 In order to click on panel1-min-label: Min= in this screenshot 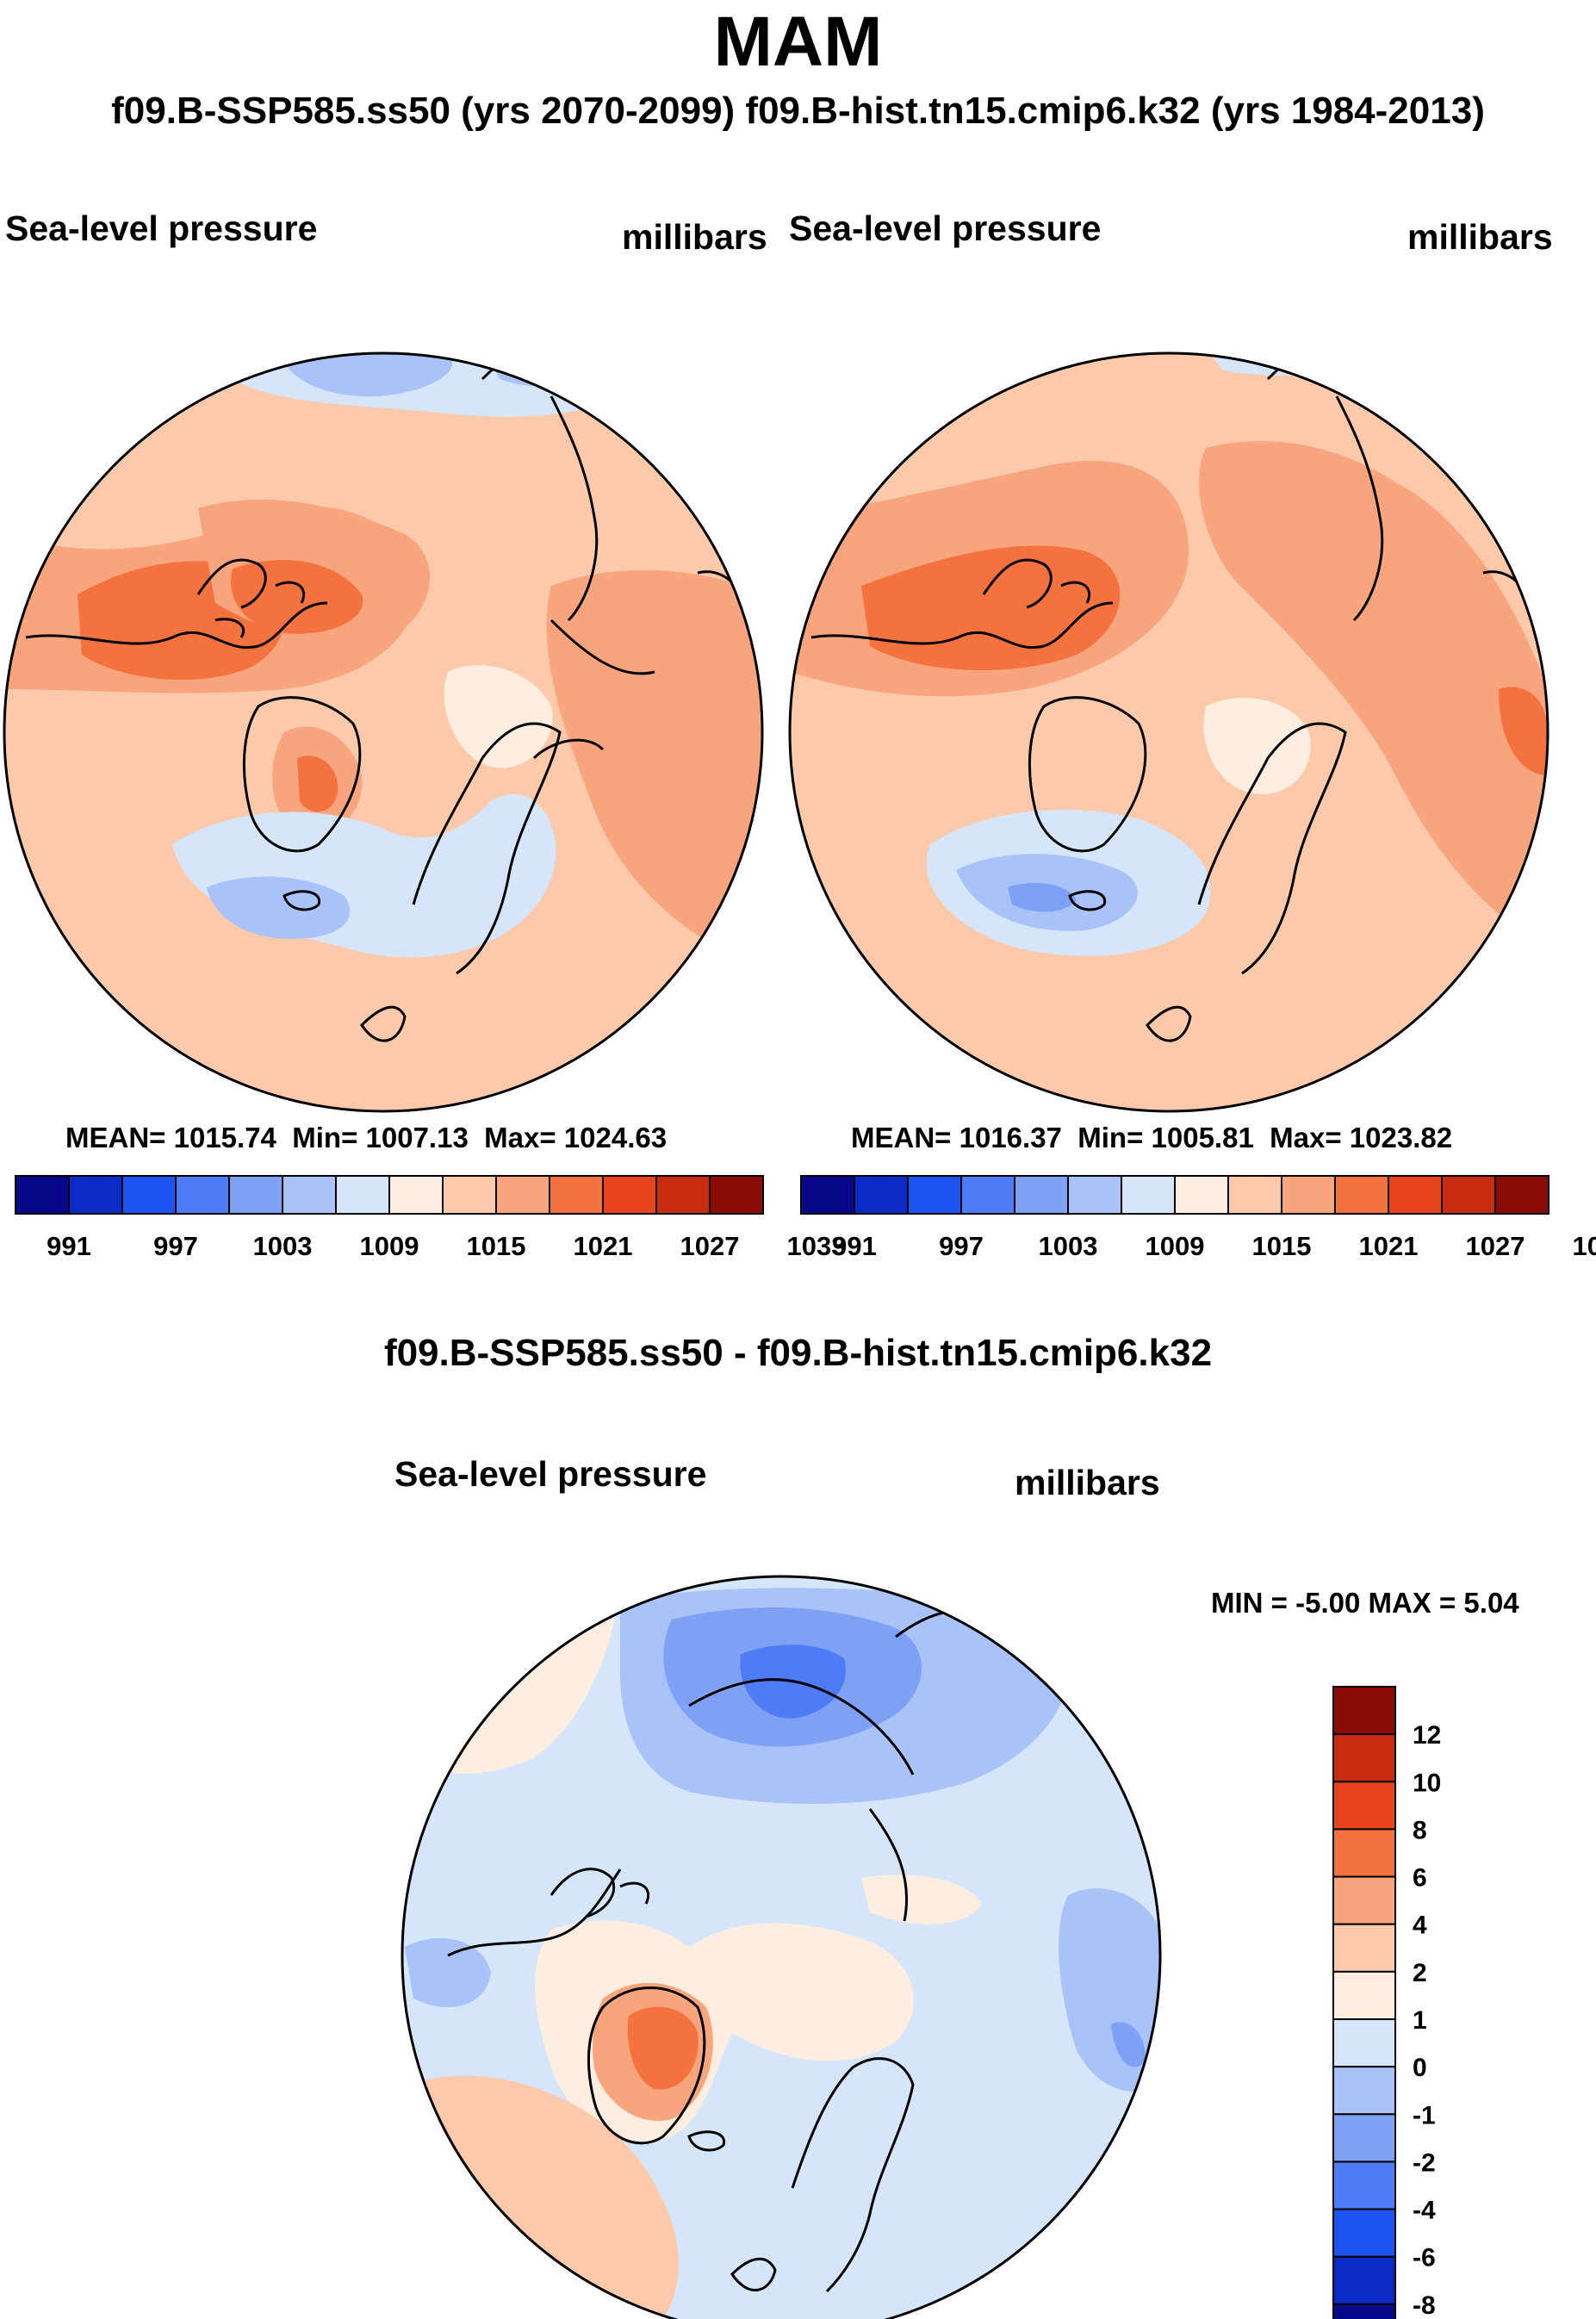, I will do `click(325, 1137)`.